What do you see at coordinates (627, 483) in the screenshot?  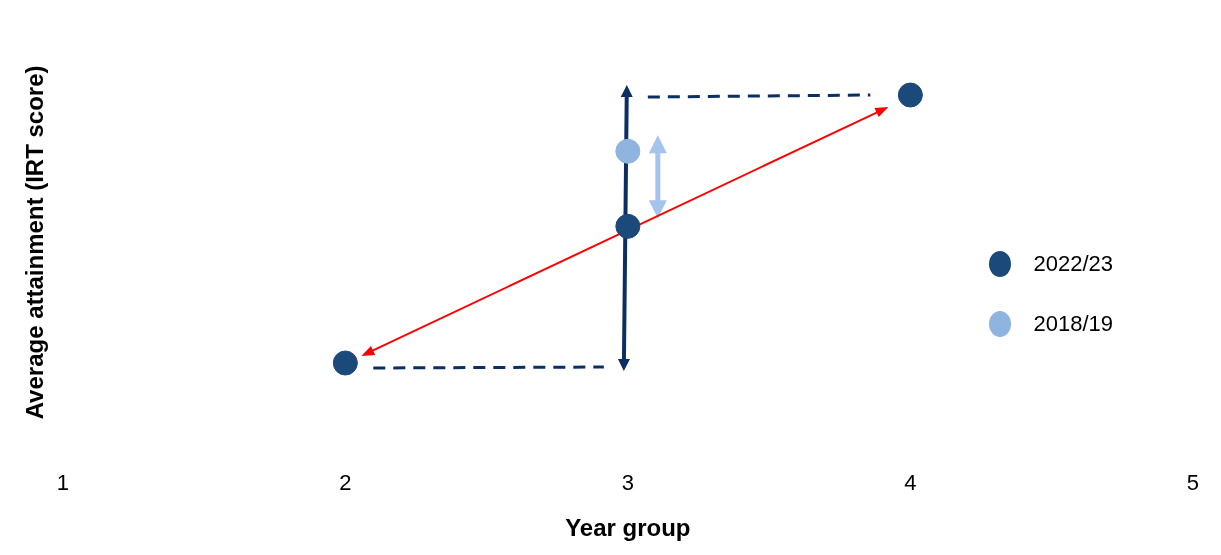 I see `x-tick-label: 3` at bounding box center [627, 483].